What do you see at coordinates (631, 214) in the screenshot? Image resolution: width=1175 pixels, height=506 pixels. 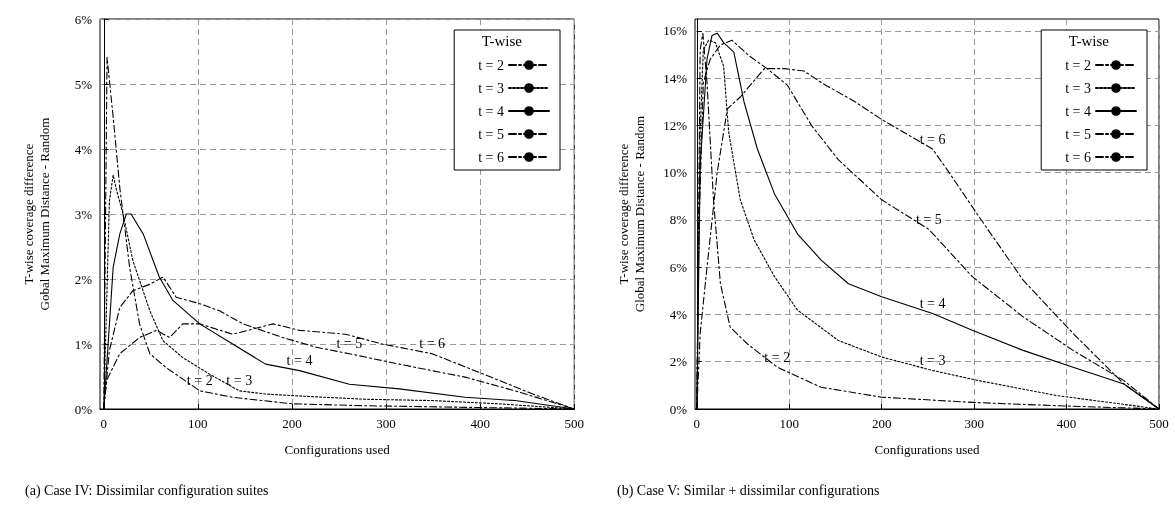 I see `y-axis-title: T-wise coverage difference Global Maximum Distance - Random` at bounding box center [631, 214].